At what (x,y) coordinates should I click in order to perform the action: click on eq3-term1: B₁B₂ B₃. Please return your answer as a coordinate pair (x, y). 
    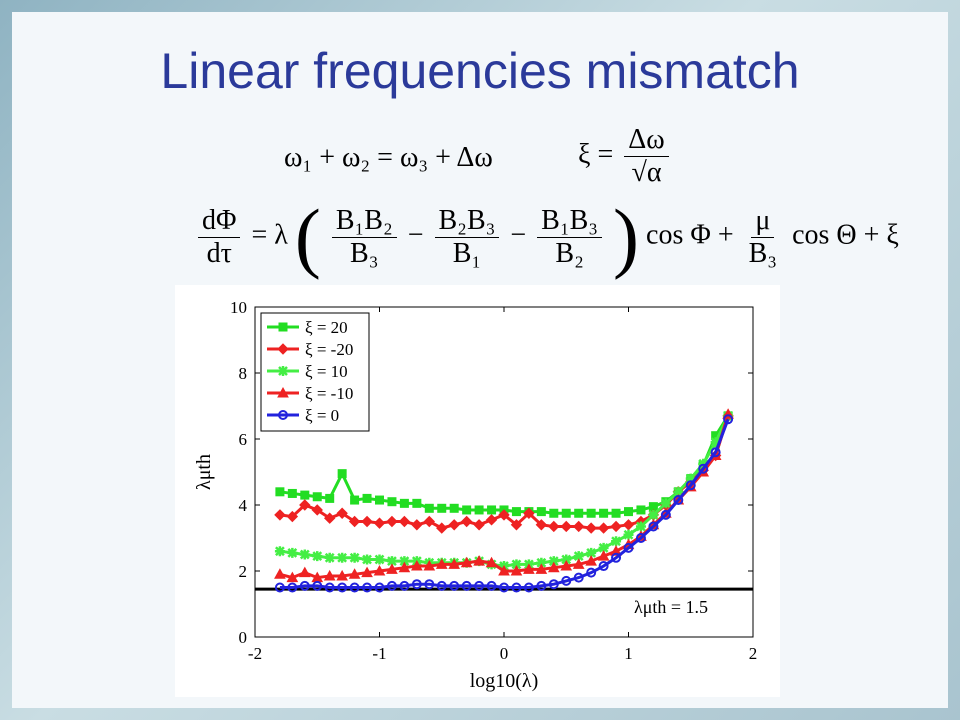
    Looking at the image, I should click on (364, 237).